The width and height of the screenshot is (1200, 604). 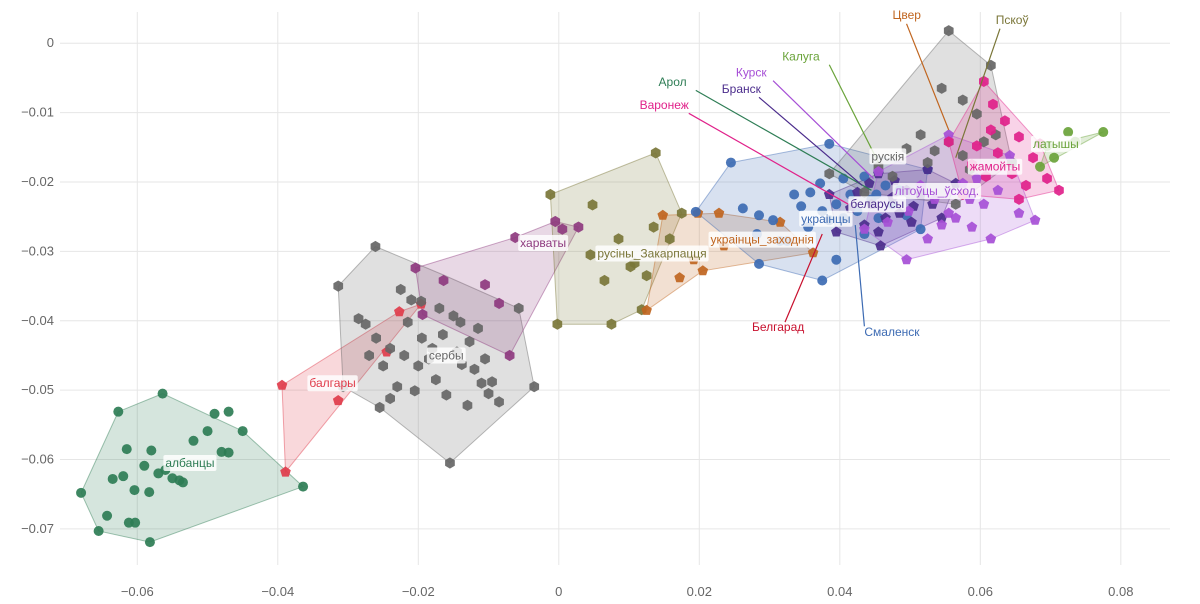 I want to click on y-tick-label: 0, so click(x=50, y=42).